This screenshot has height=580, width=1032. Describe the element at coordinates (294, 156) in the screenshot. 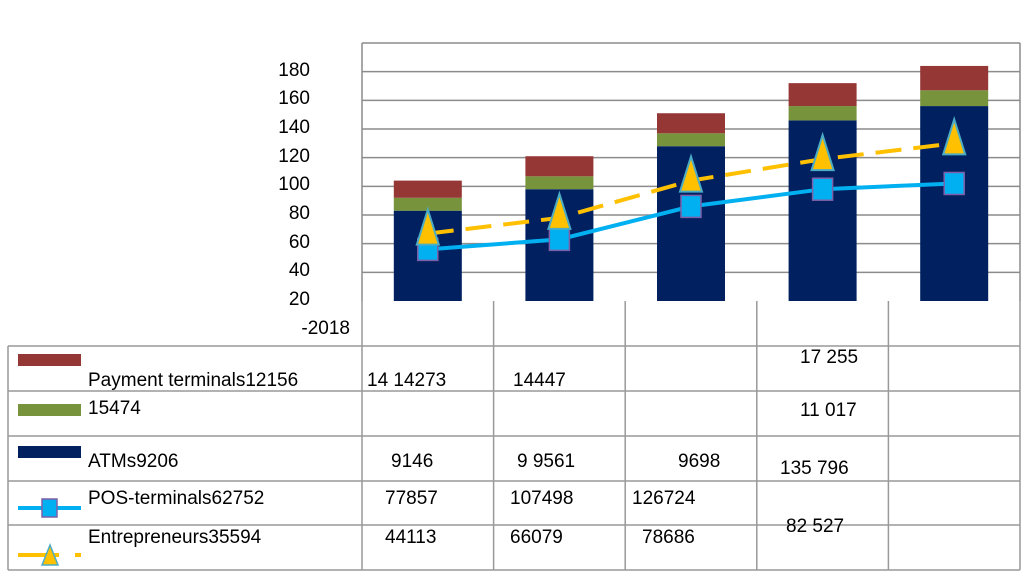

I see `y-tick-label: 120` at that location.